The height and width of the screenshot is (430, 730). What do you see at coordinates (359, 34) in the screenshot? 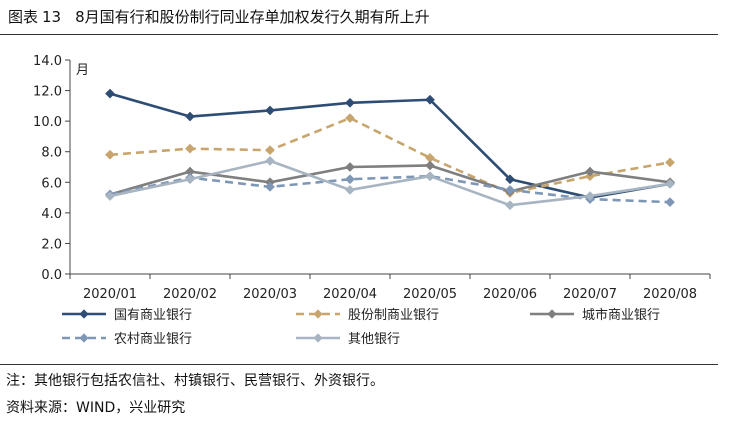
I see `top-rule` at bounding box center [359, 34].